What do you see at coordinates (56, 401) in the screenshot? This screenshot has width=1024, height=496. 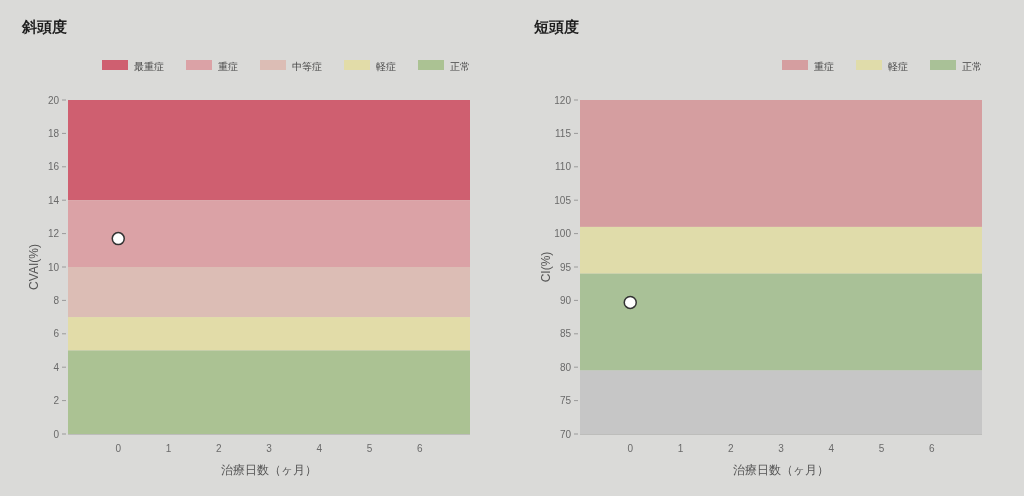 I see `ytick: 2` at bounding box center [56, 401].